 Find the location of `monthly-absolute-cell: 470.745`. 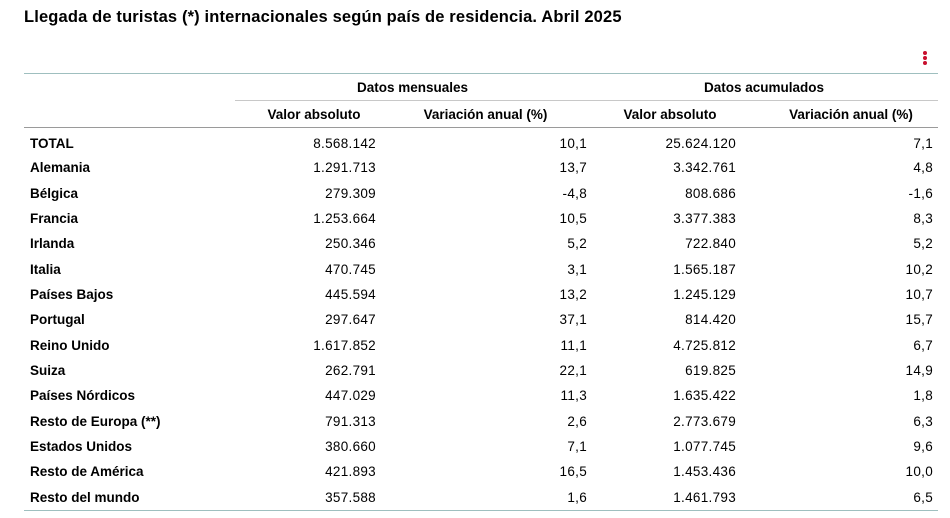

monthly-absolute-cell: 470.745 is located at coordinates (350, 269).